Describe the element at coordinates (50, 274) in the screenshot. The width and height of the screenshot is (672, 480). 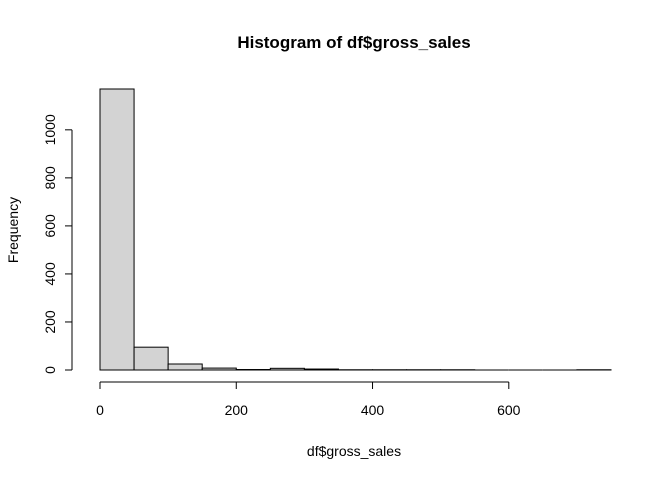
I see `y-tick-label-2: 400` at that location.